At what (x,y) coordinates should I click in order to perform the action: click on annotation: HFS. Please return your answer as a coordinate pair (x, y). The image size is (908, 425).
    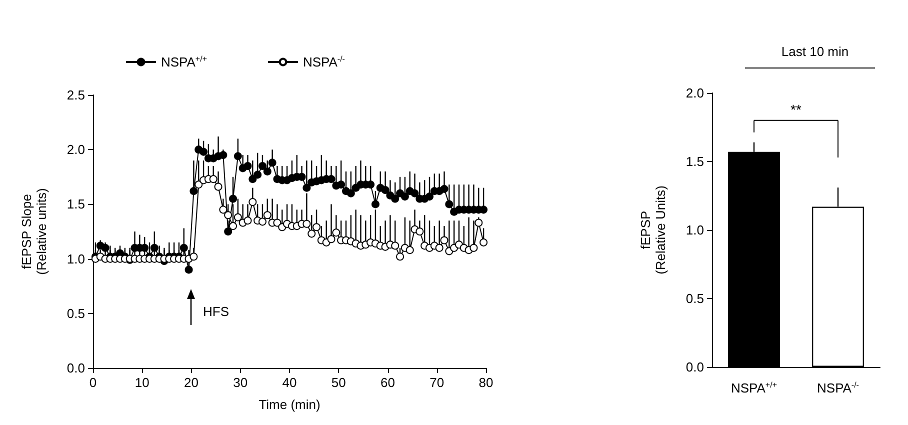
    Looking at the image, I should click on (216, 311).